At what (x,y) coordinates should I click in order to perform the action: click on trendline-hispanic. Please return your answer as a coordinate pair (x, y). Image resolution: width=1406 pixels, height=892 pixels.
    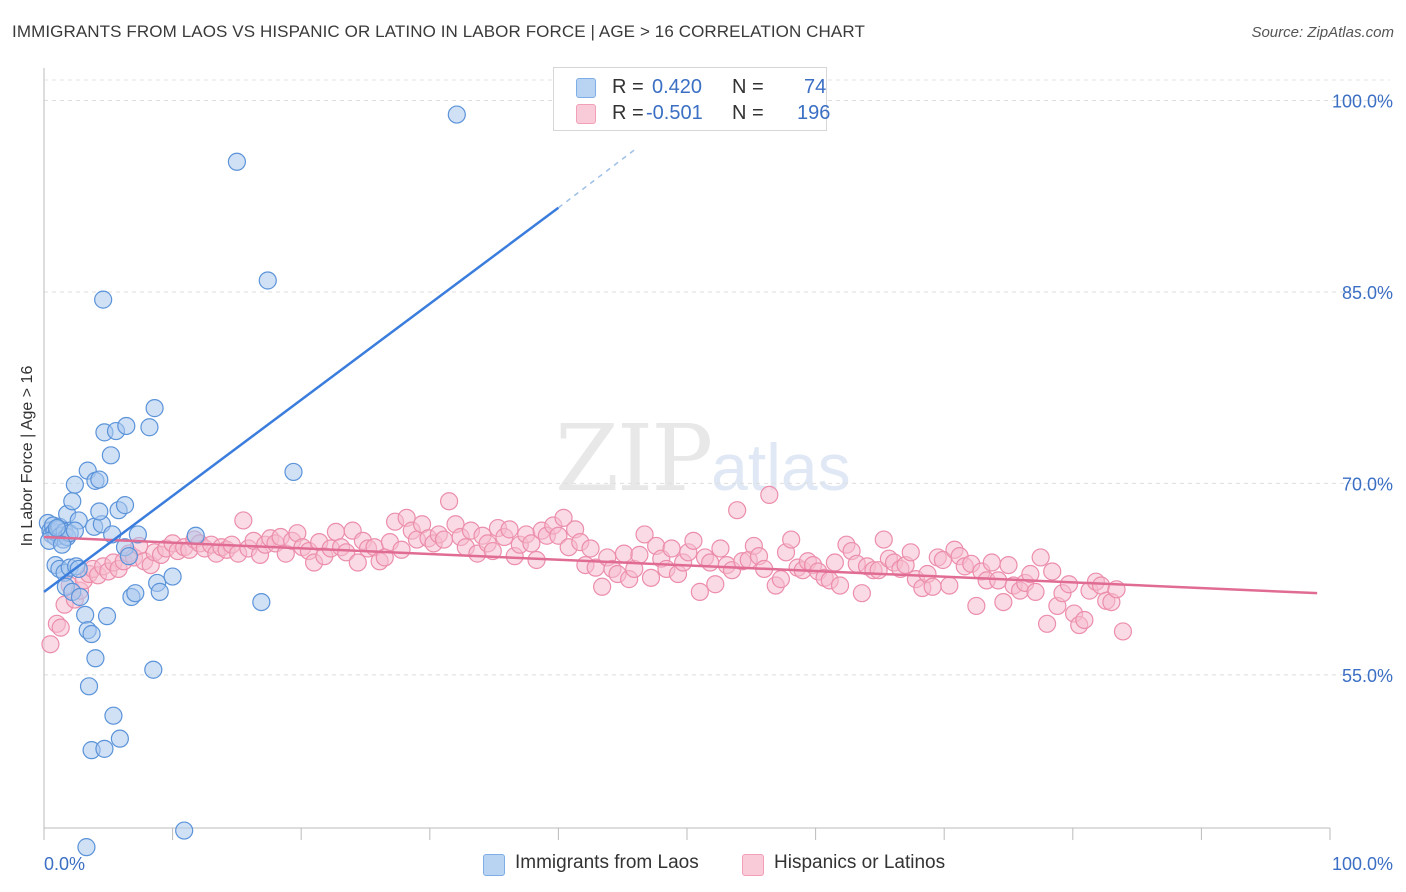
    Looking at the image, I should click on (680, 565).